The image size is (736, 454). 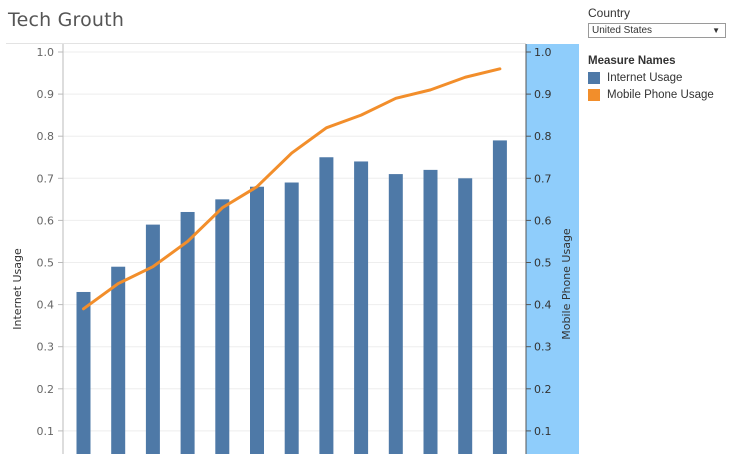 I want to click on y2-axis-title: Mobile Phone Usage, so click(x=566, y=284).